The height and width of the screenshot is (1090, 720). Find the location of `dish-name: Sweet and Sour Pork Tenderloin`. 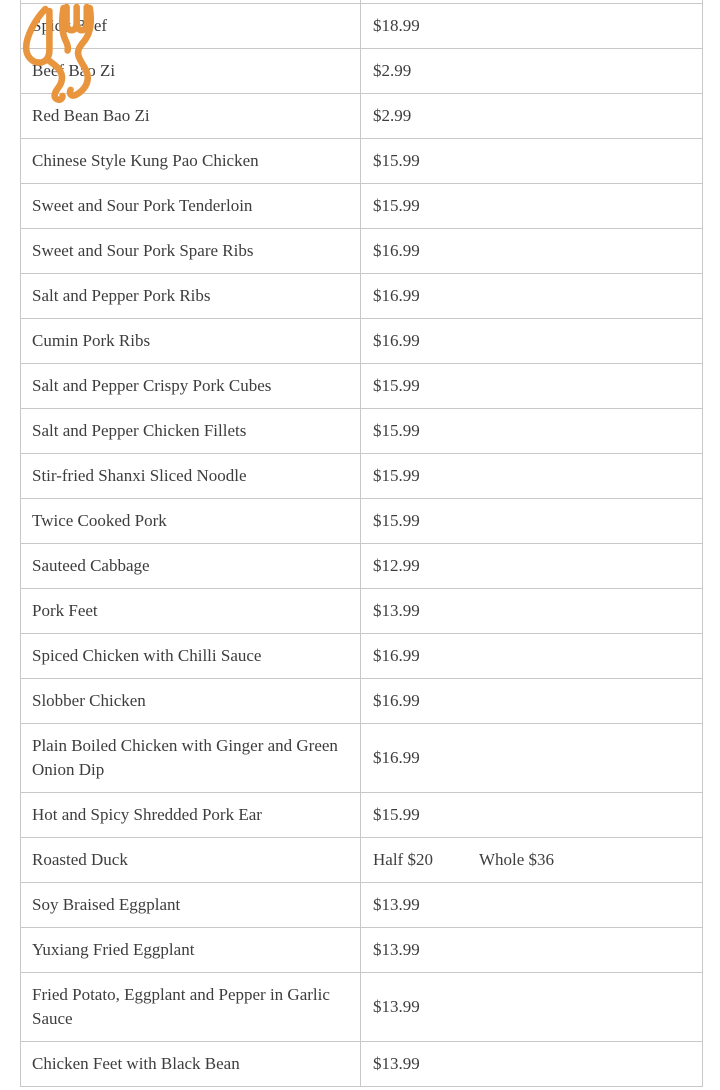

dish-name: Sweet and Sour Pork Tenderloin is located at coordinates (142, 205).